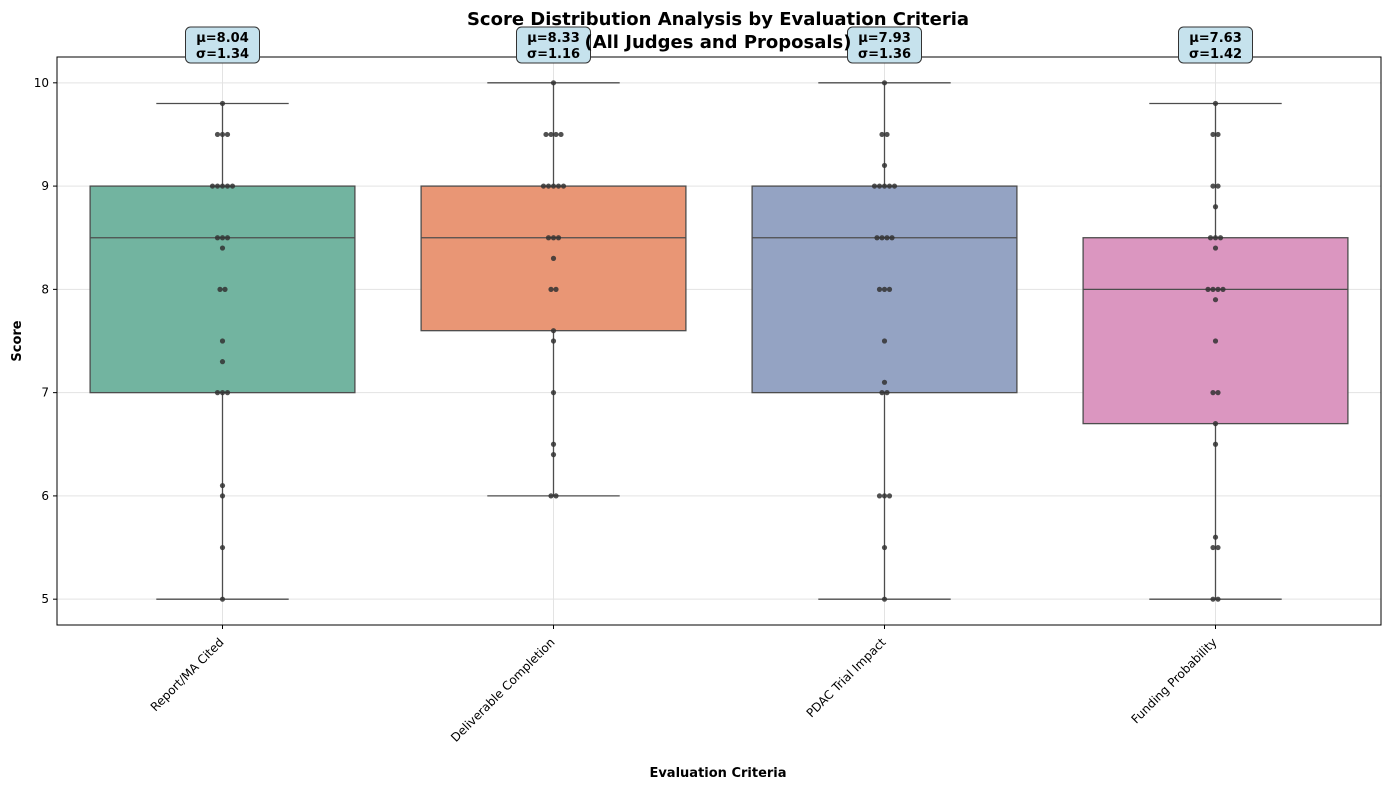 The height and width of the screenshot is (790, 1389). What do you see at coordinates (884, 54) in the screenshot?
I see `std-label: σ=1.36` at bounding box center [884, 54].